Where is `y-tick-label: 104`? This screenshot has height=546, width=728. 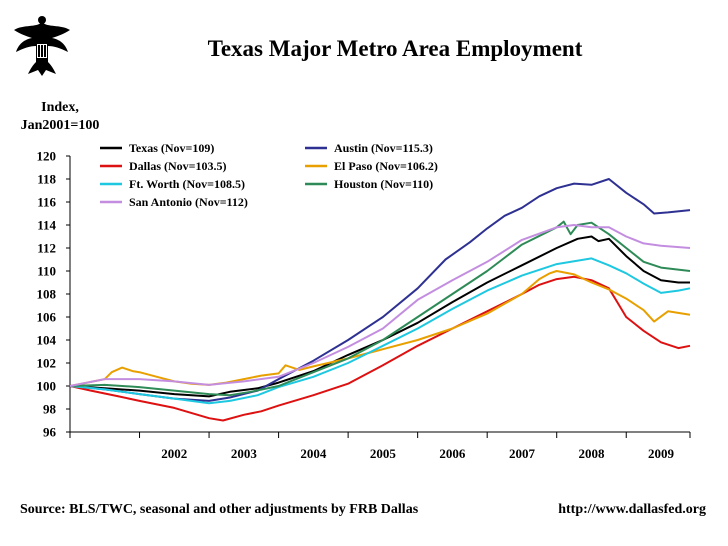
y-tick-label: 104 is located at coordinates (47, 340).